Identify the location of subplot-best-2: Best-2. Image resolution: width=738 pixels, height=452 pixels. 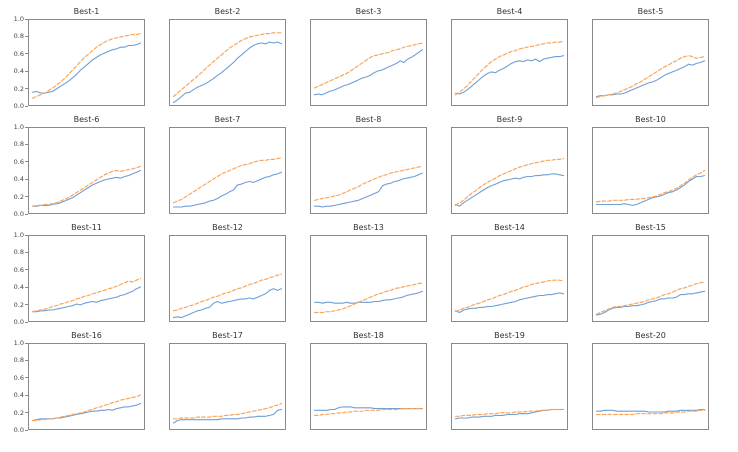
(227, 55).